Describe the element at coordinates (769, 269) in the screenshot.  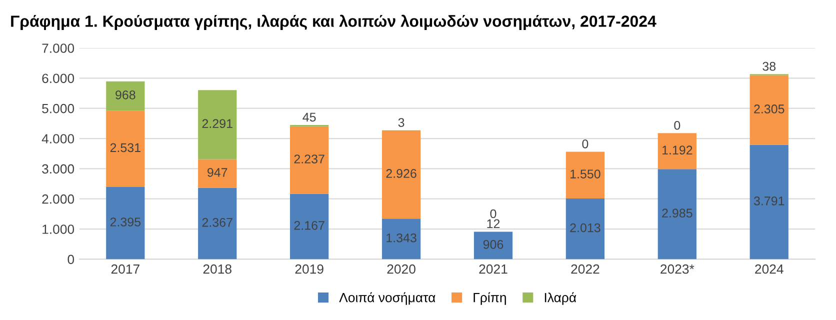
I see `x-tick-label: 2024` at that location.